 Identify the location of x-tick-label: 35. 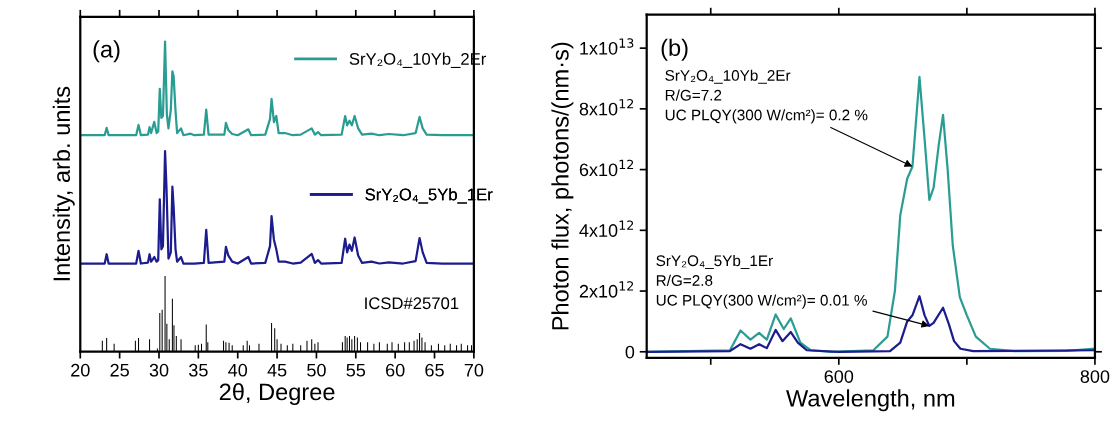
(198, 370).